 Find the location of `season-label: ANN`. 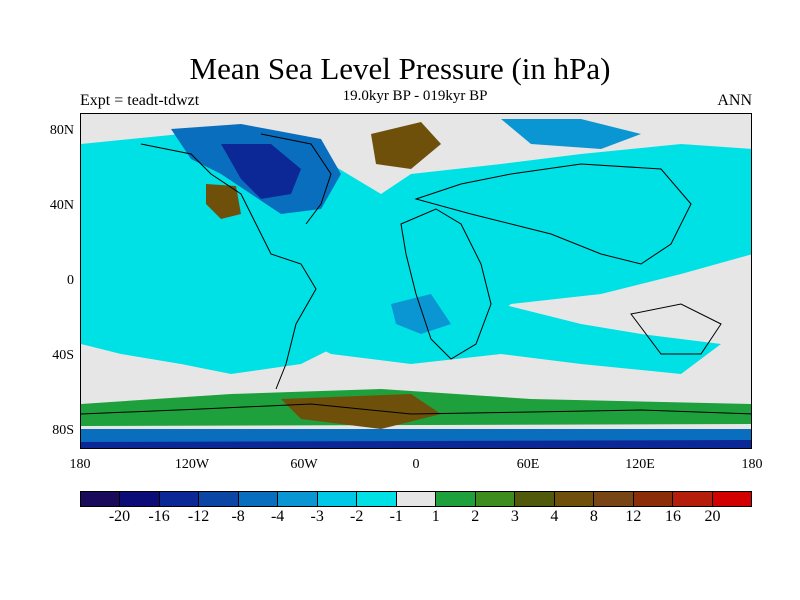

season-label: ANN is located at coordinates (734, 100).